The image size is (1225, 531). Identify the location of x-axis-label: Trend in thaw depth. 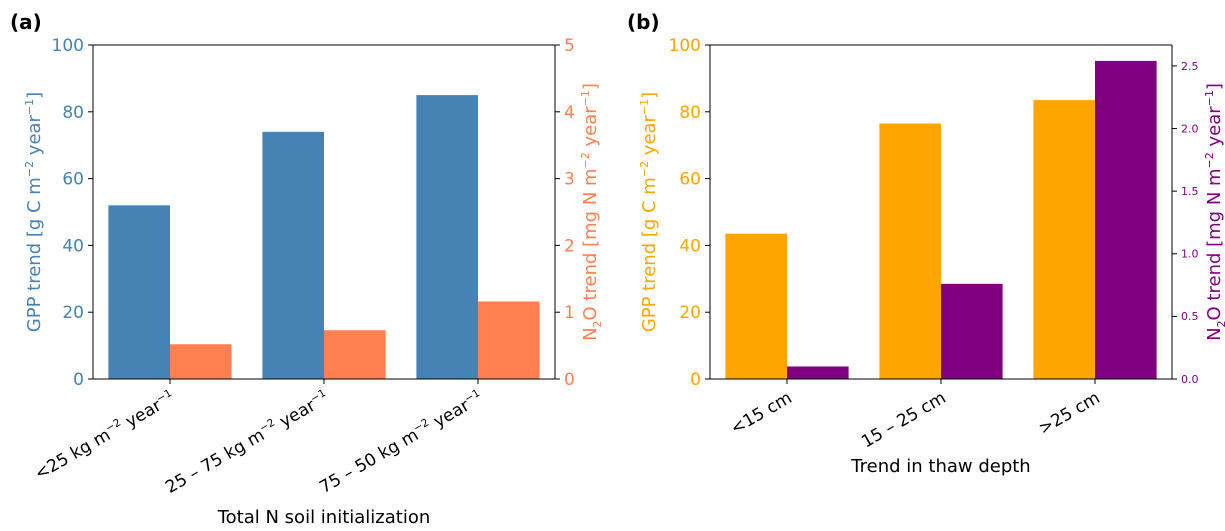
(940, 466).